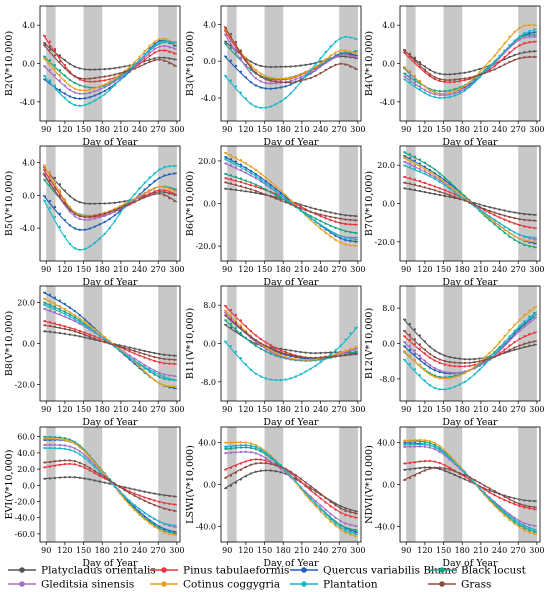 The width and height of the screenshot is (550, 592). What do you see at coordinates (64, 269) in the screenshot?
I see `x-tick-label: 120` at bounding box center [64, 269].